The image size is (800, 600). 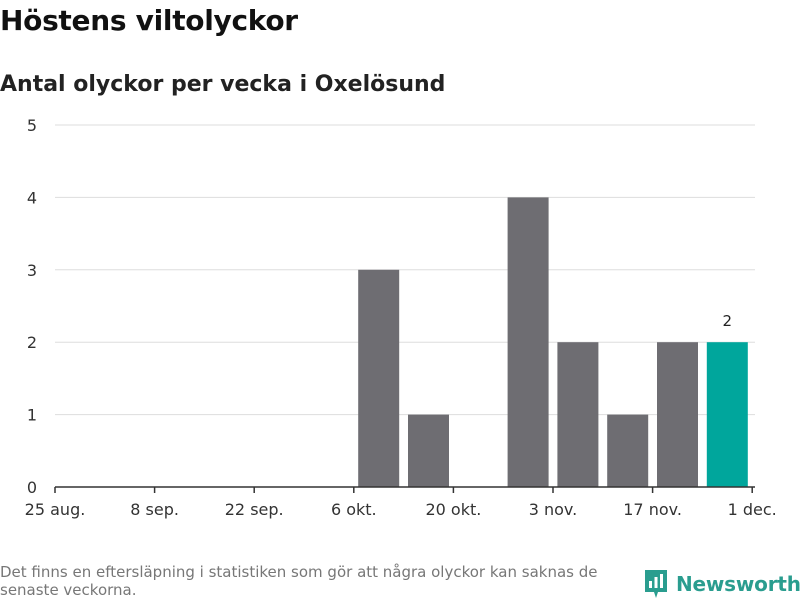 I want to click on x-tick-label: 25 aug., so click(x=55, y=509).